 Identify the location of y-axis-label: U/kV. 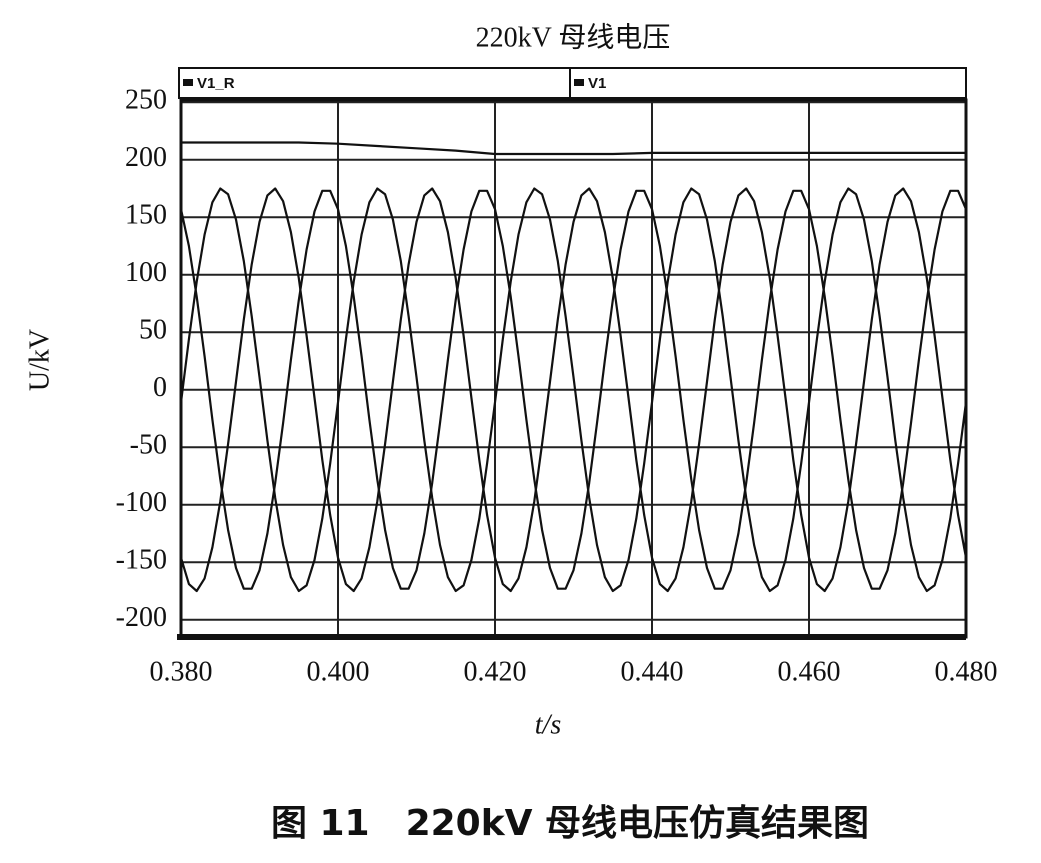
(39, 360).